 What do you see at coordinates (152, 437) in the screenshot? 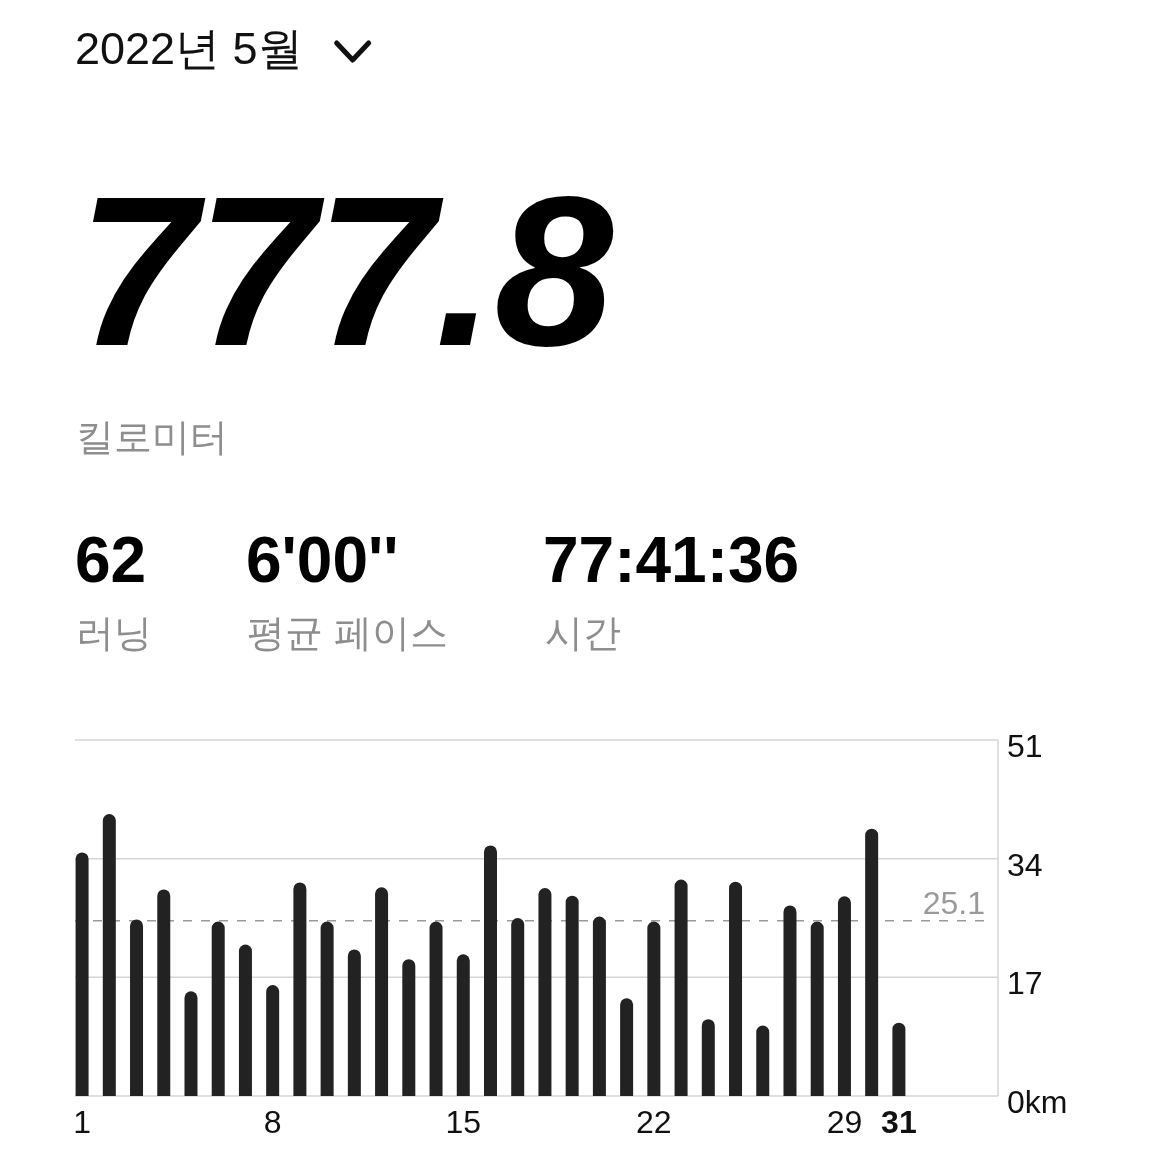
I see `annotation: 킬로미터` at bounding box center [152, 437].